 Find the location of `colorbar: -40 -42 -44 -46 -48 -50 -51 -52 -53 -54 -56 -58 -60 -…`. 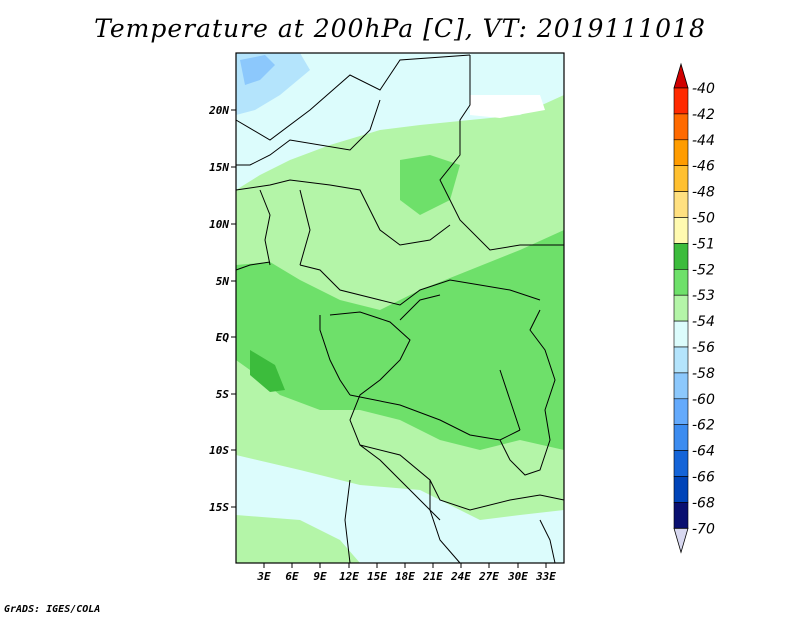

colorbar: -40 -42 -44 -46 -48 -50 -51 -52 -53 -54 -56 -58 -60 -… is located at coordinates (694, 308).